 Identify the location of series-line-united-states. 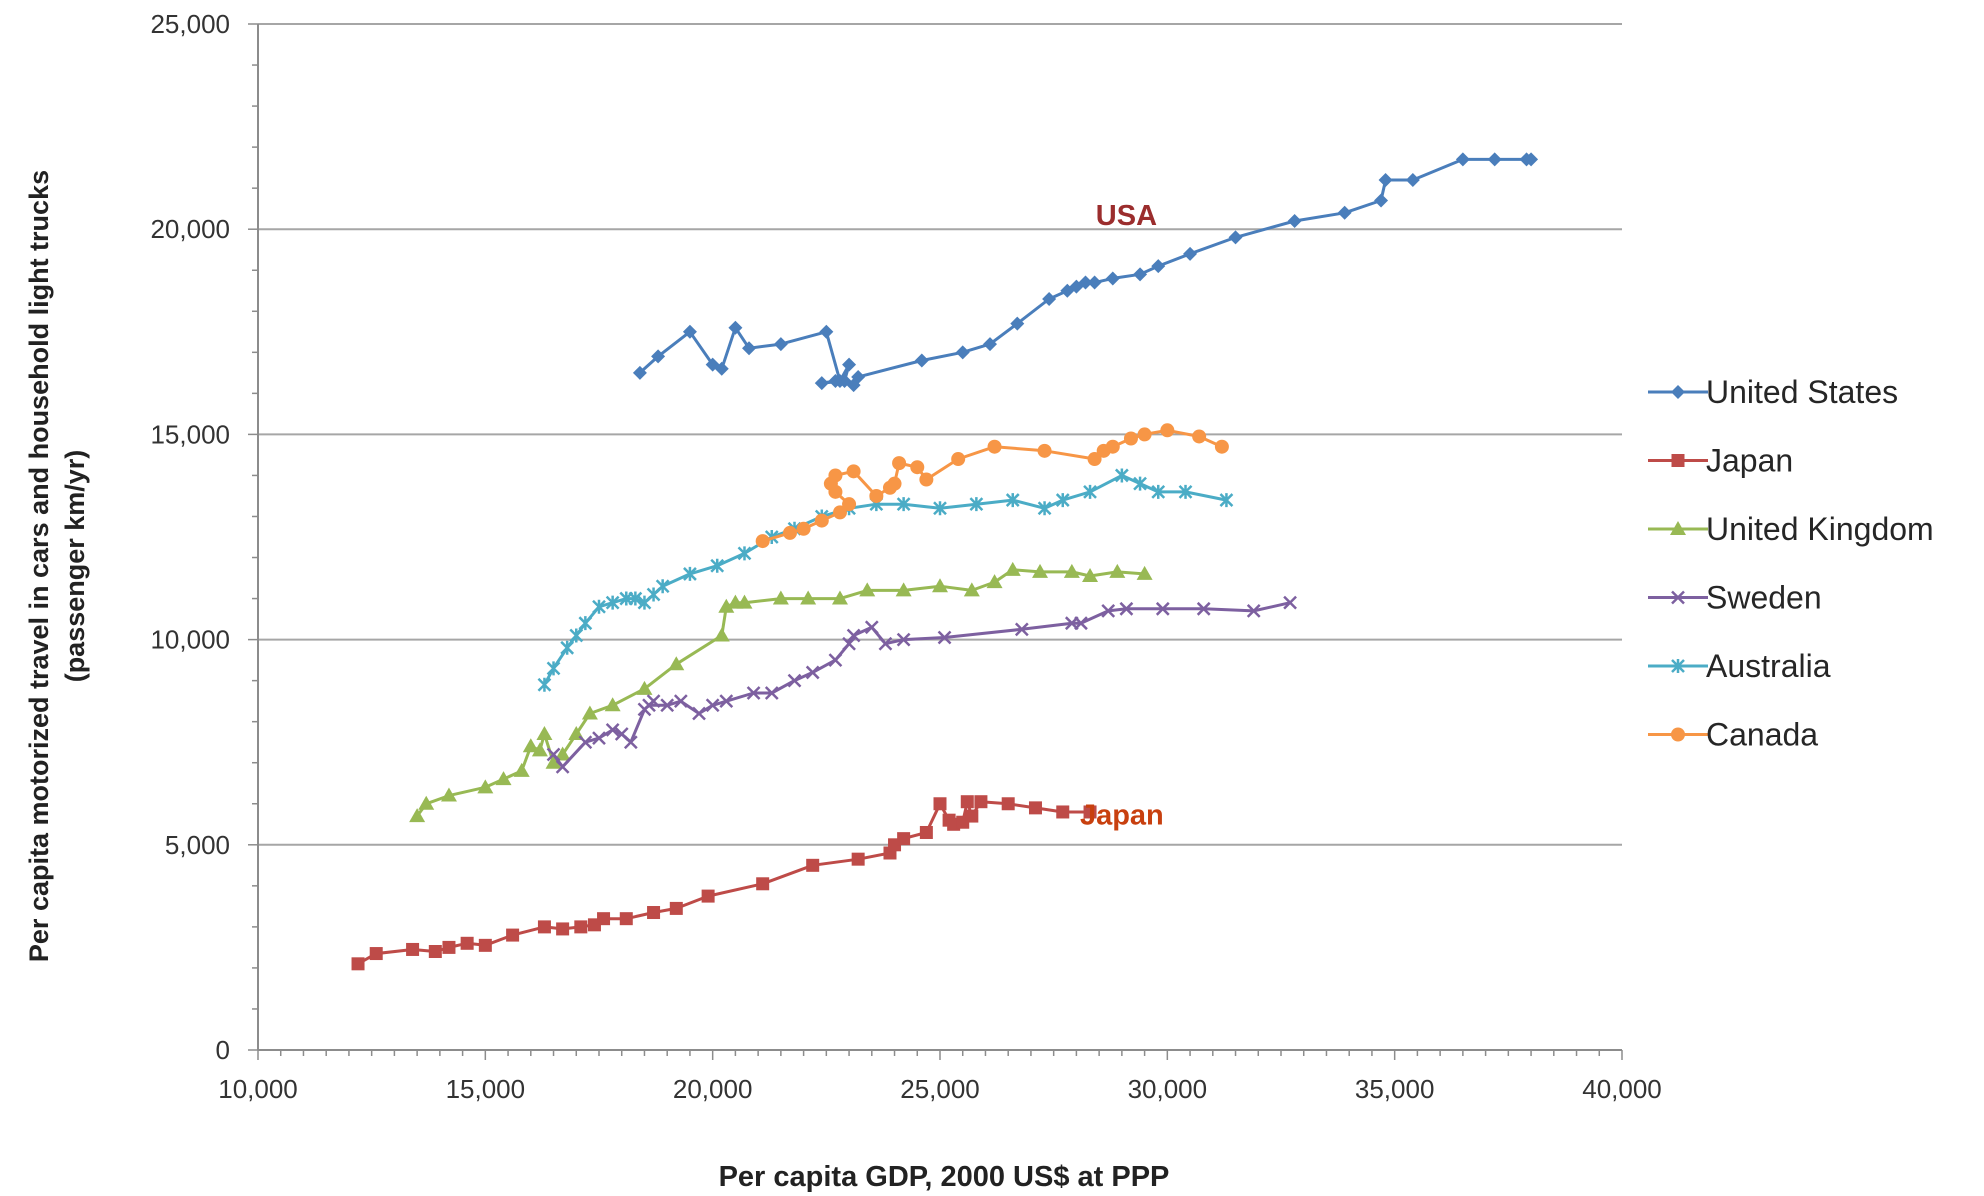
(1085, 272).